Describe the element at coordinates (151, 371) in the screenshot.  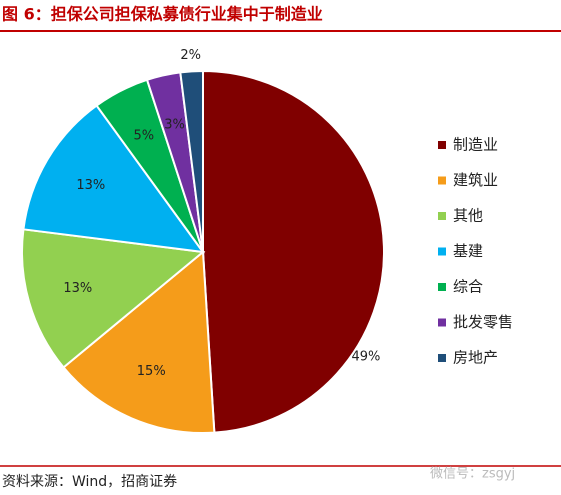
I see `data-label: 15%` at that location.